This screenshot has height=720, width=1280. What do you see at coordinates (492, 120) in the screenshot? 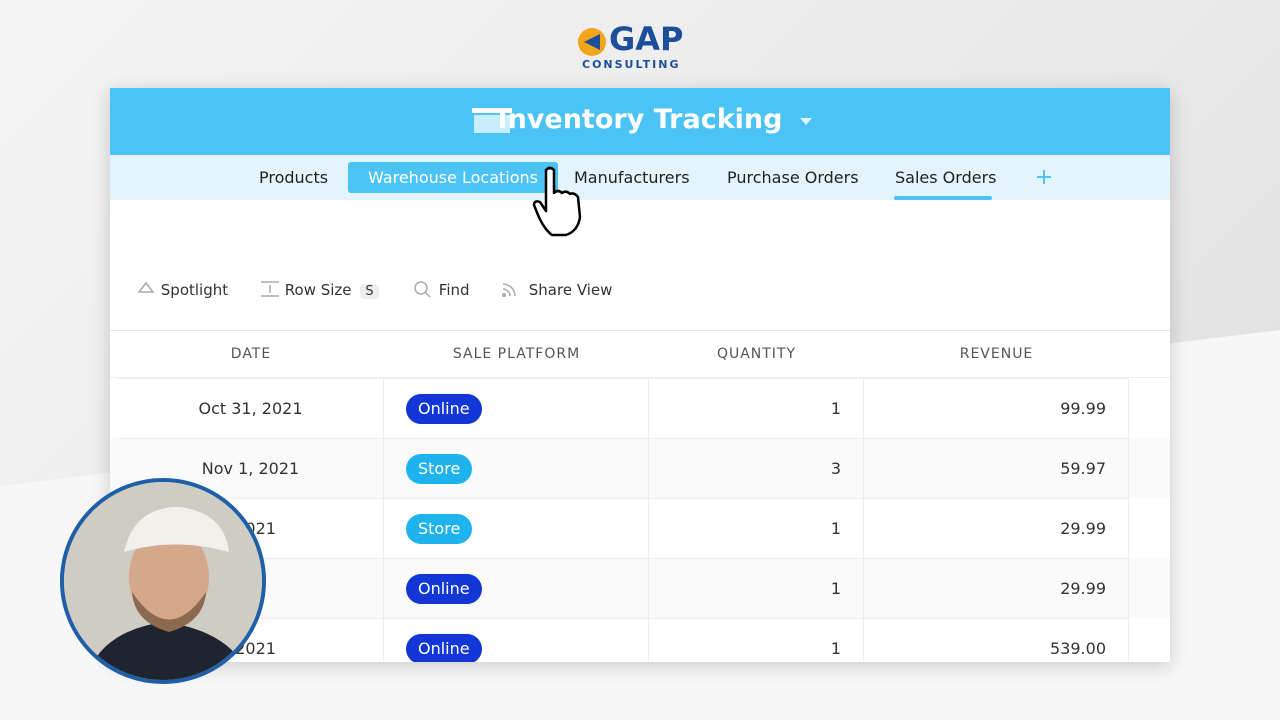
I see `base-icon` at bounding box center [492, 120].